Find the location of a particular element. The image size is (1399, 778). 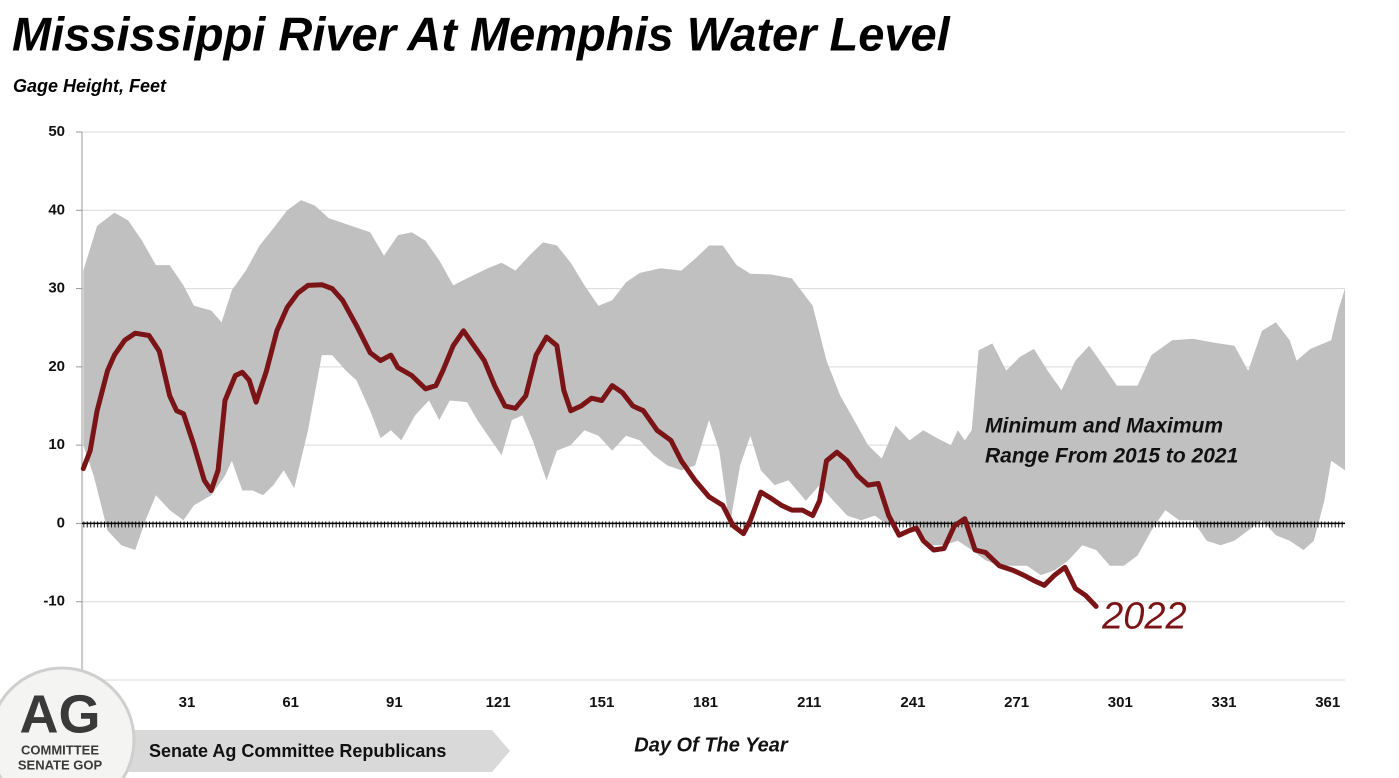

x-tick-label: 91 is located at coordinates (394, 702).